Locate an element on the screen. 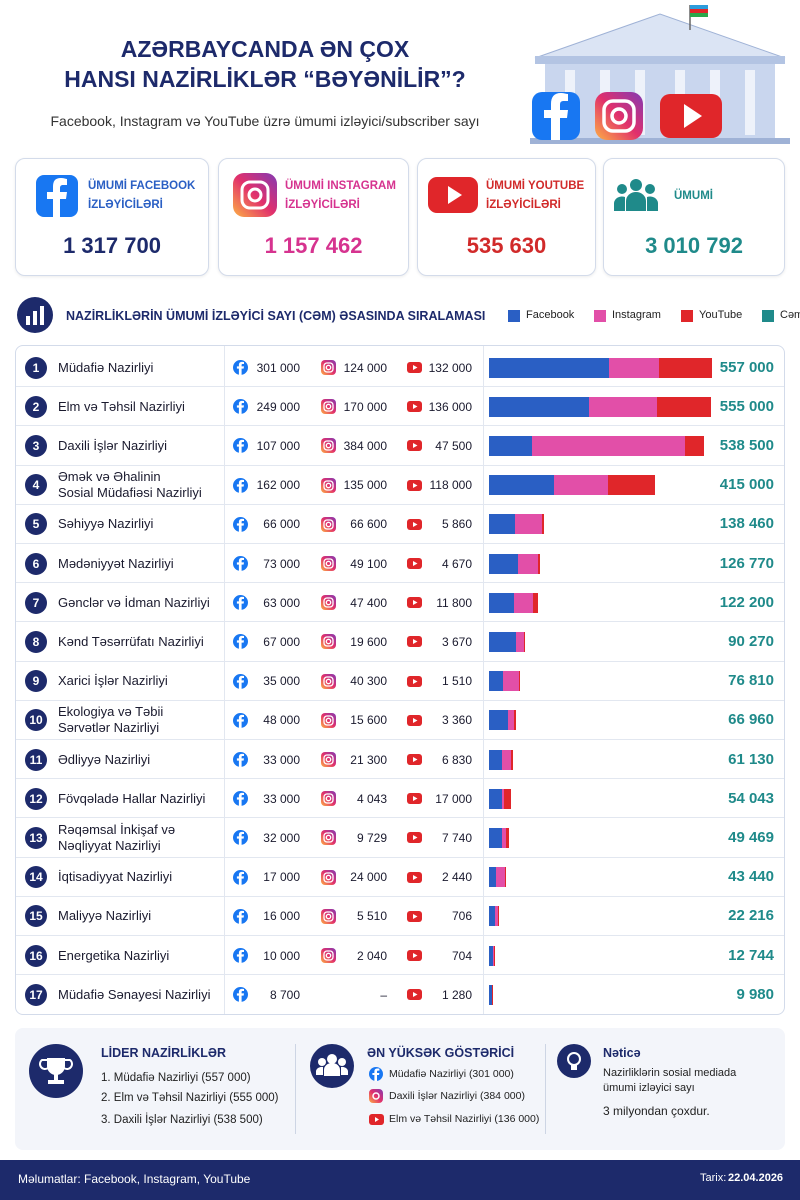 The width and height of the screenshot is (800, 1200). value-label: 162 000 is located at coordinates (278, 485).